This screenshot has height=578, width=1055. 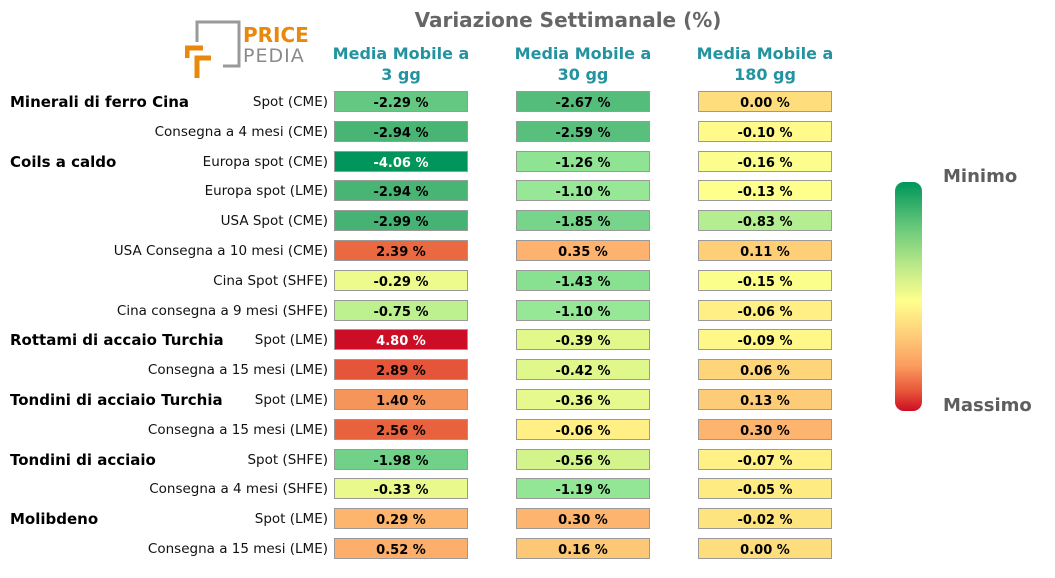 What do you see at coordinates (980, 176) in the screenshot?
I see `legend-min-label: Minimo` at bounding box center [980, 176].